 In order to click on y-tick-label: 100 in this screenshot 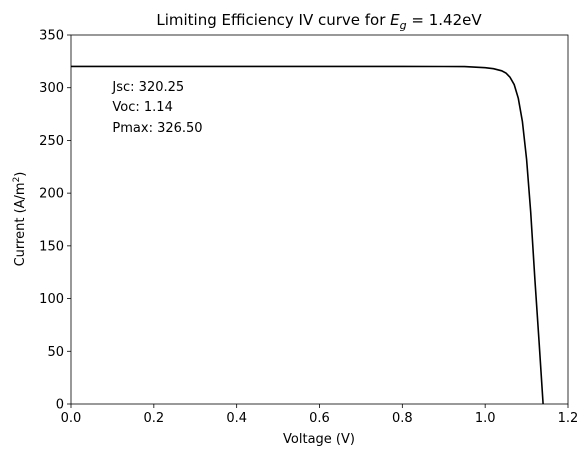, I will do `click(51, 299)`.